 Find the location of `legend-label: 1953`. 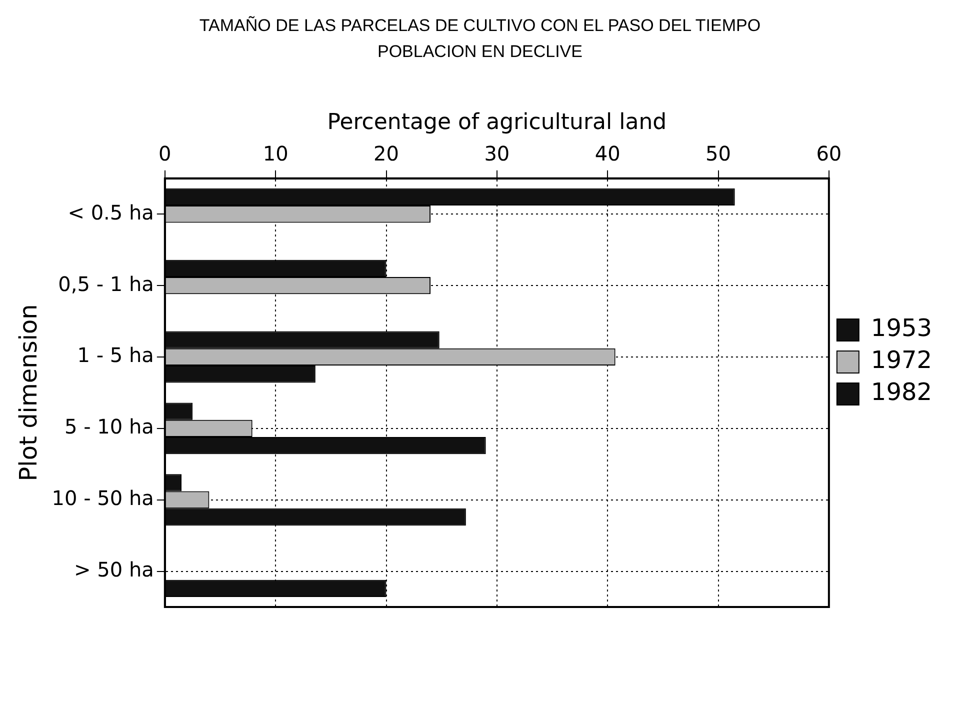

legend-label: 1953 is located at coordinates (901, 328).